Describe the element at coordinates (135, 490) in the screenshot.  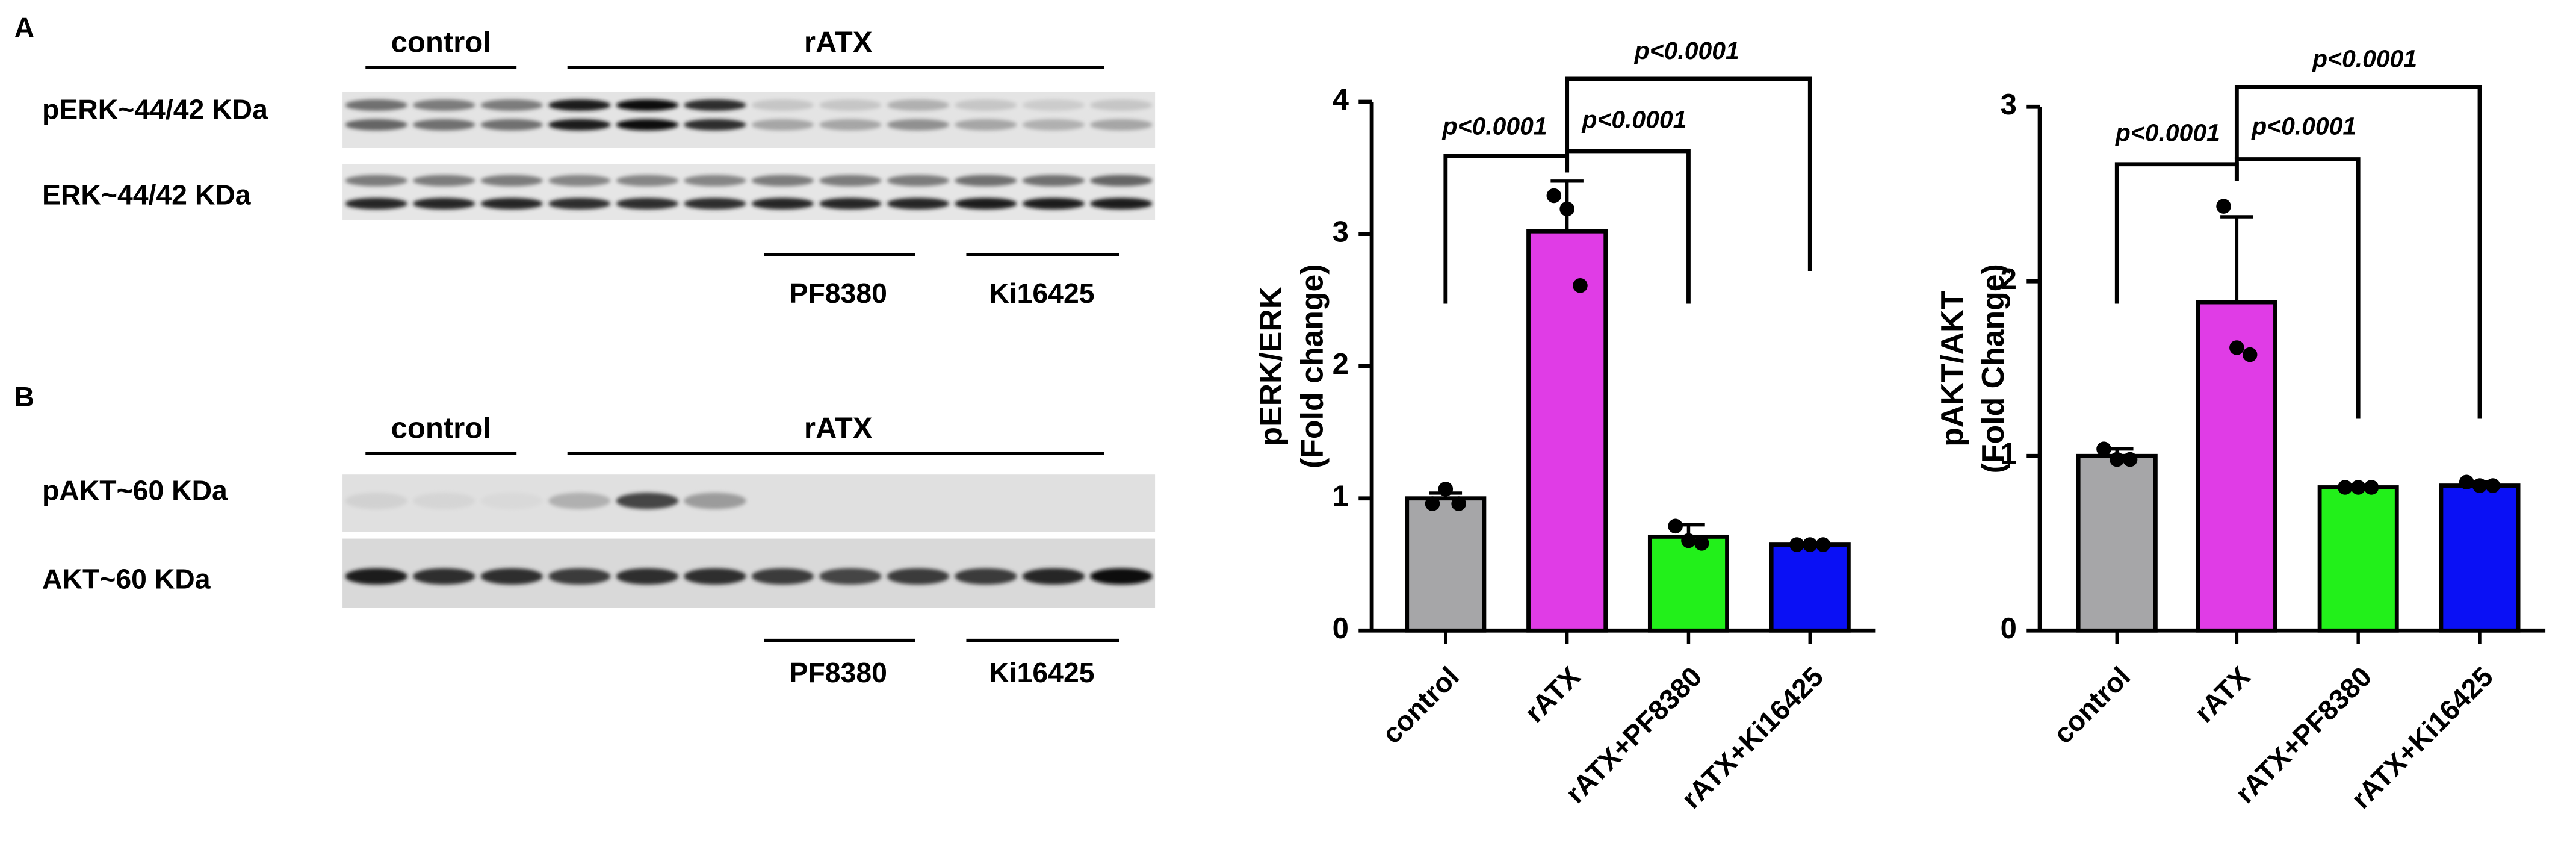
I see `row-label: pAKT~60 KDa` at that location.